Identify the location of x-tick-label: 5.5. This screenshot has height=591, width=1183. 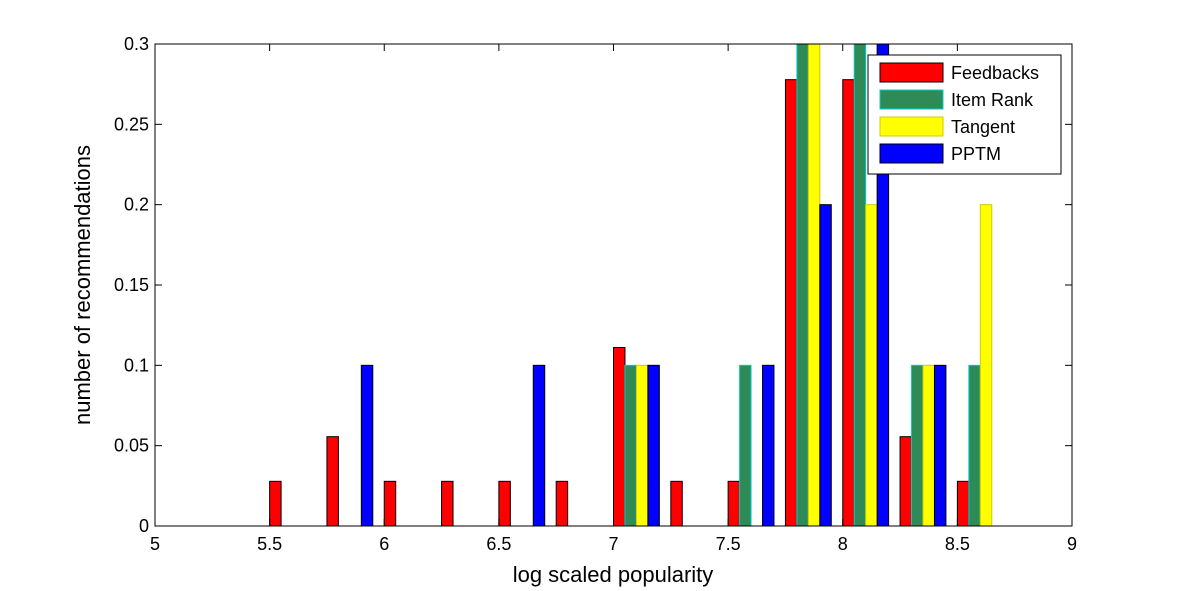
(269, 544).